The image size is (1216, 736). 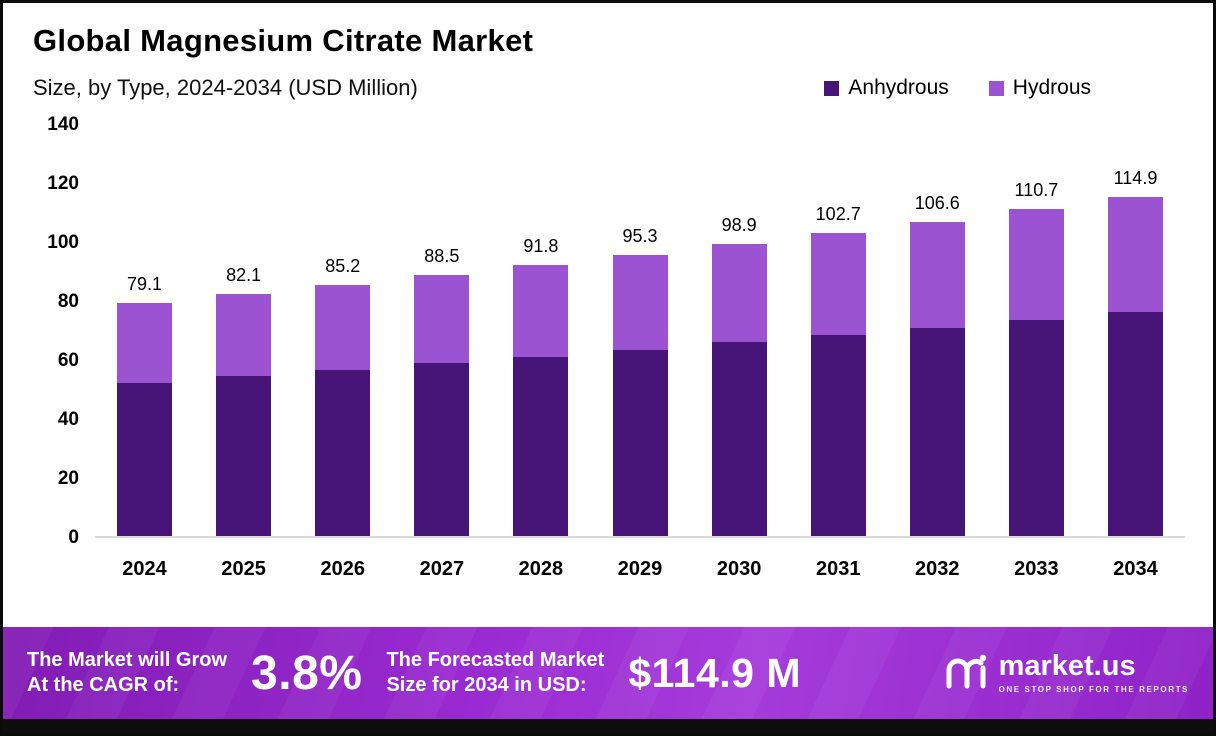 What do you see at coordinates (1067, 666) in the screenshot?
I see `brand-name: market.us` at bounding box center [1067, 666].